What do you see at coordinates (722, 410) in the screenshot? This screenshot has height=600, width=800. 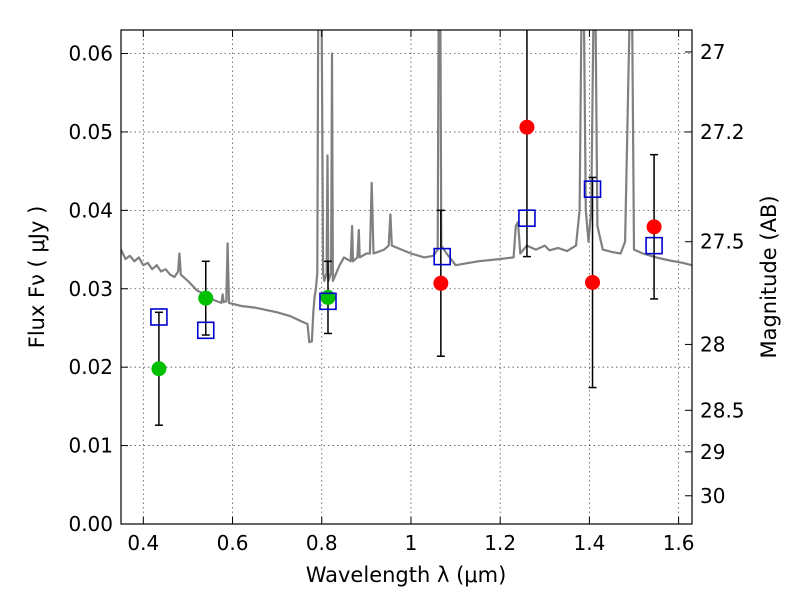 I see `right-tick-label: 28.5` at bounding box center [722, 410].